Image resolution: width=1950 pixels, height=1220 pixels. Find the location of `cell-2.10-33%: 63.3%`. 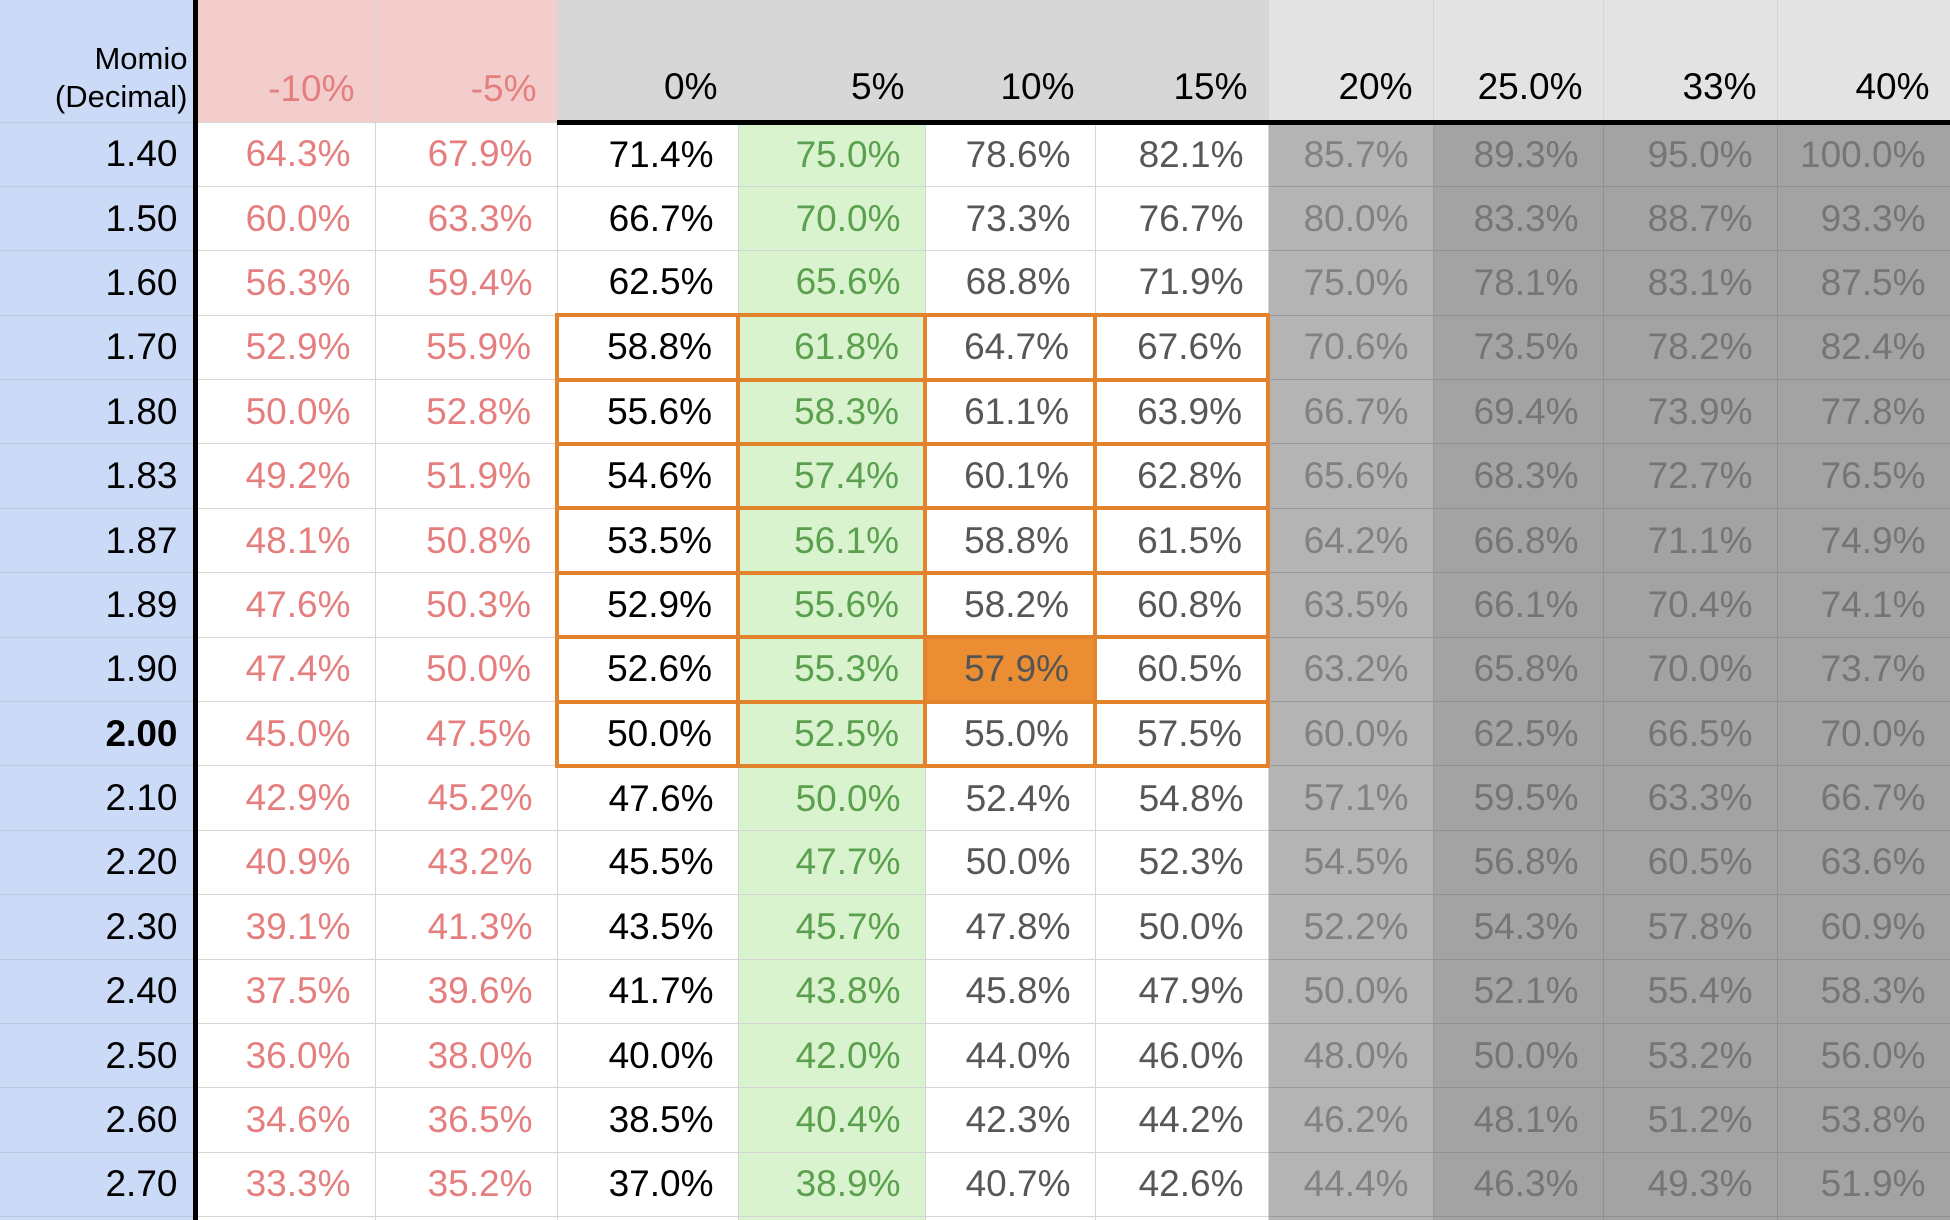

cell-2.10-33%: 63.3% is located at coordinates (1690, 798).